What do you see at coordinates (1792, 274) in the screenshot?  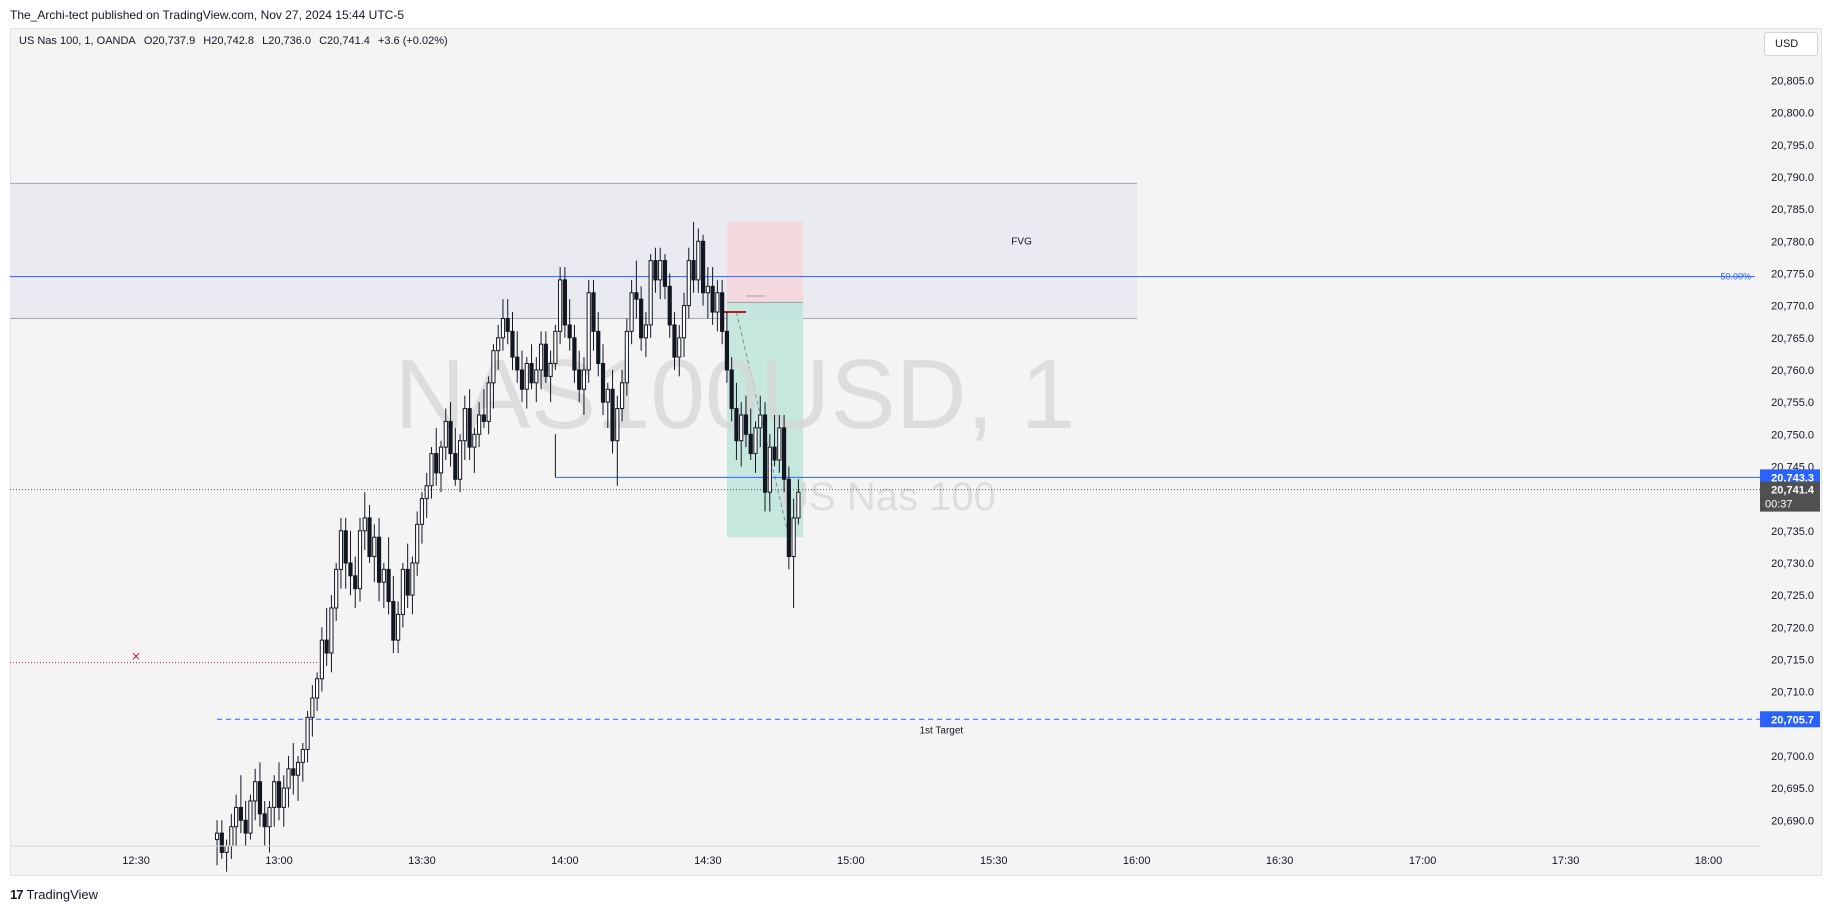 I see `price-tick-label: 20,775.0` at bounding box center [1792, 274].